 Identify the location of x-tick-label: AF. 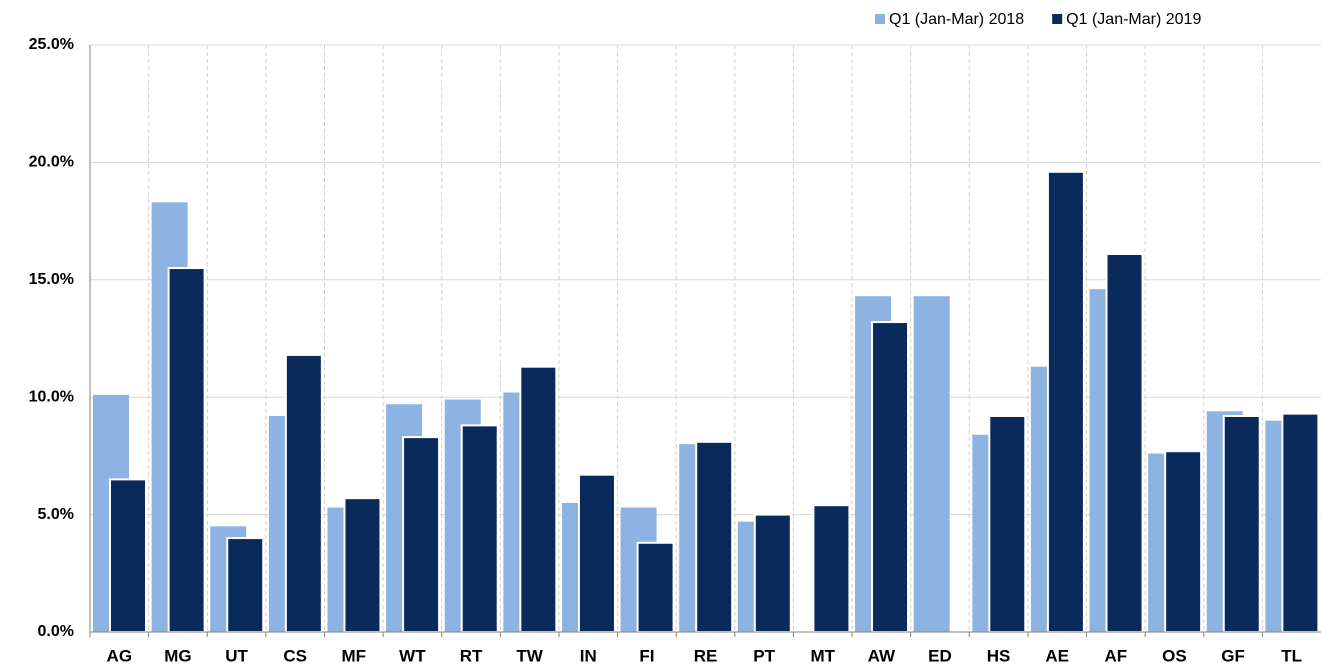
(1115, 655).